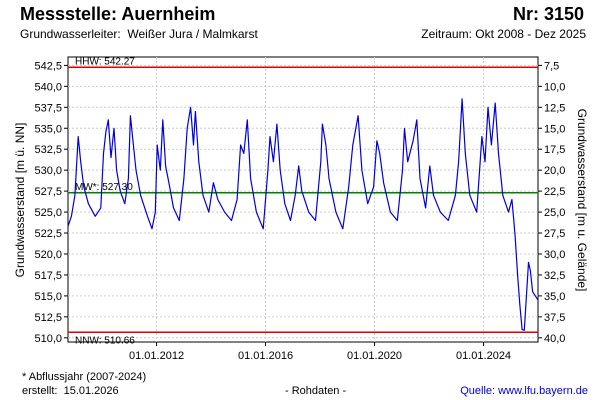 Image resolution: width=600 pixels, height=400 pixels. I want to click on x-tick-label: 01.01.2024, so click(483, 356).